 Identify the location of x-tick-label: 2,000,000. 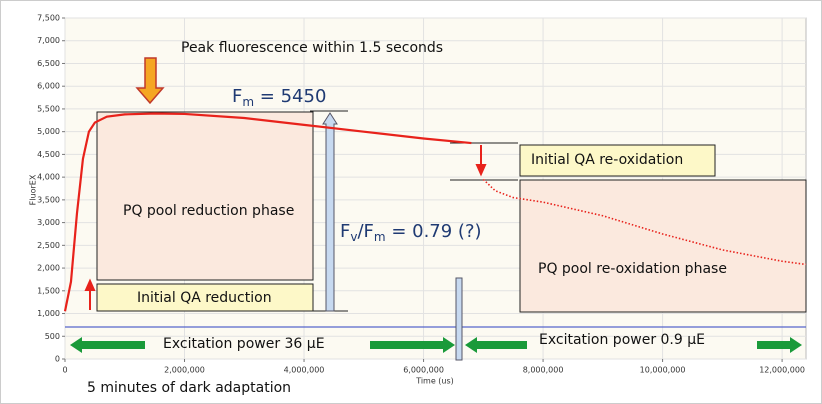
(184, 370).